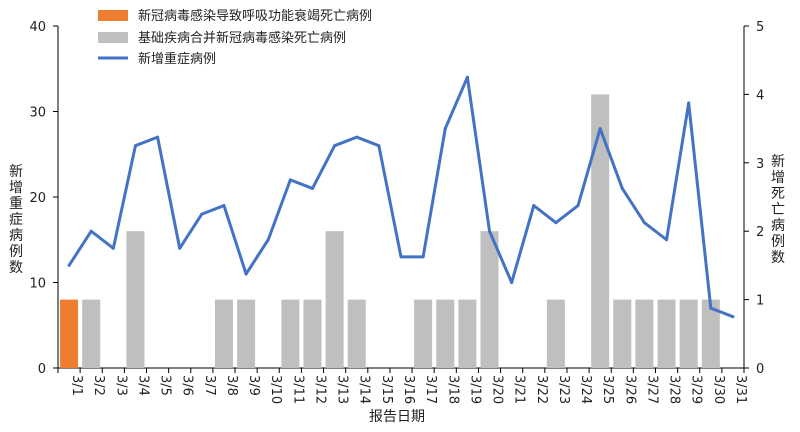 This screenshot has width=800, height=432. Describe the element at coordinates (397, 417) in the screenshot. I see `x-axis-title: 报告日期` at that location.